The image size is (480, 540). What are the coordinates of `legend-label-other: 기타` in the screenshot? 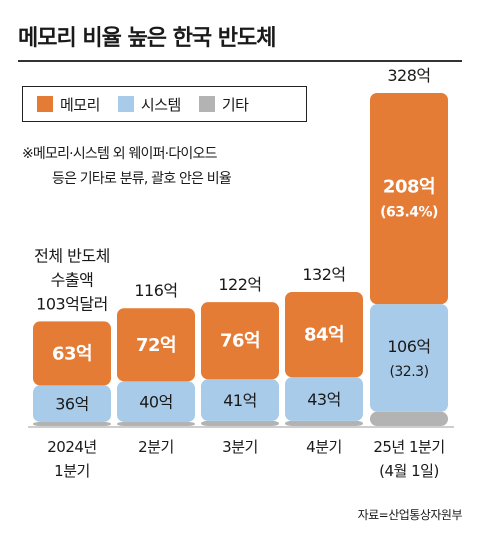 It's located at (235, 104).